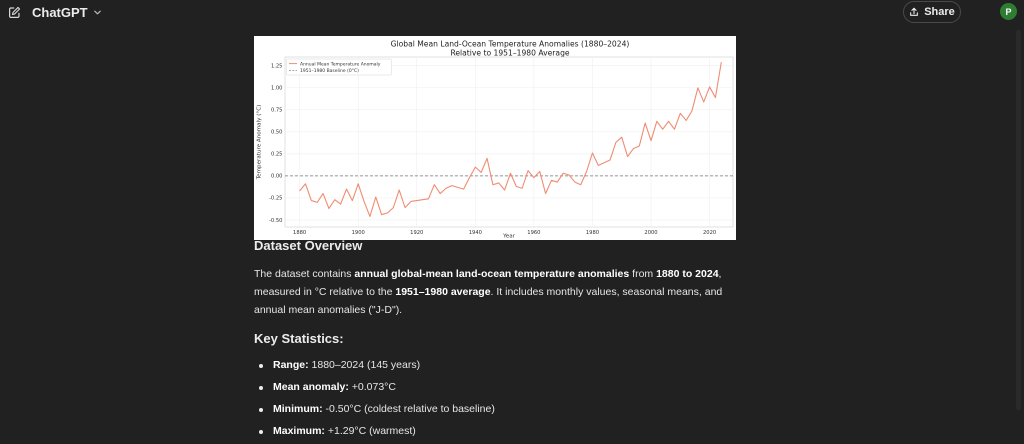  Describe the element at coordinates (939, 12) in the screenshot. I see `share-label: Share` at that location.